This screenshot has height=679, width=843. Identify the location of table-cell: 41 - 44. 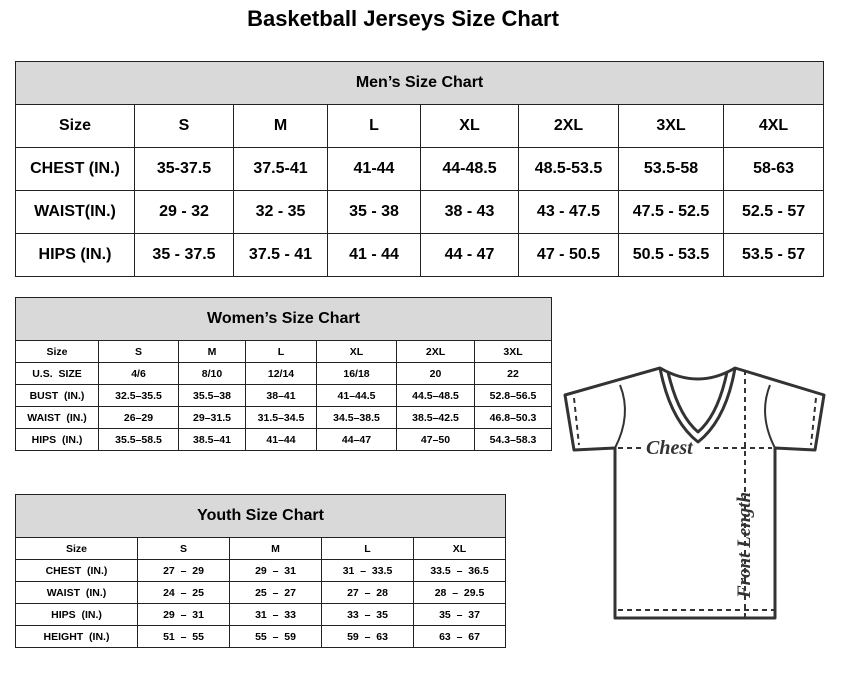
(374, 255).